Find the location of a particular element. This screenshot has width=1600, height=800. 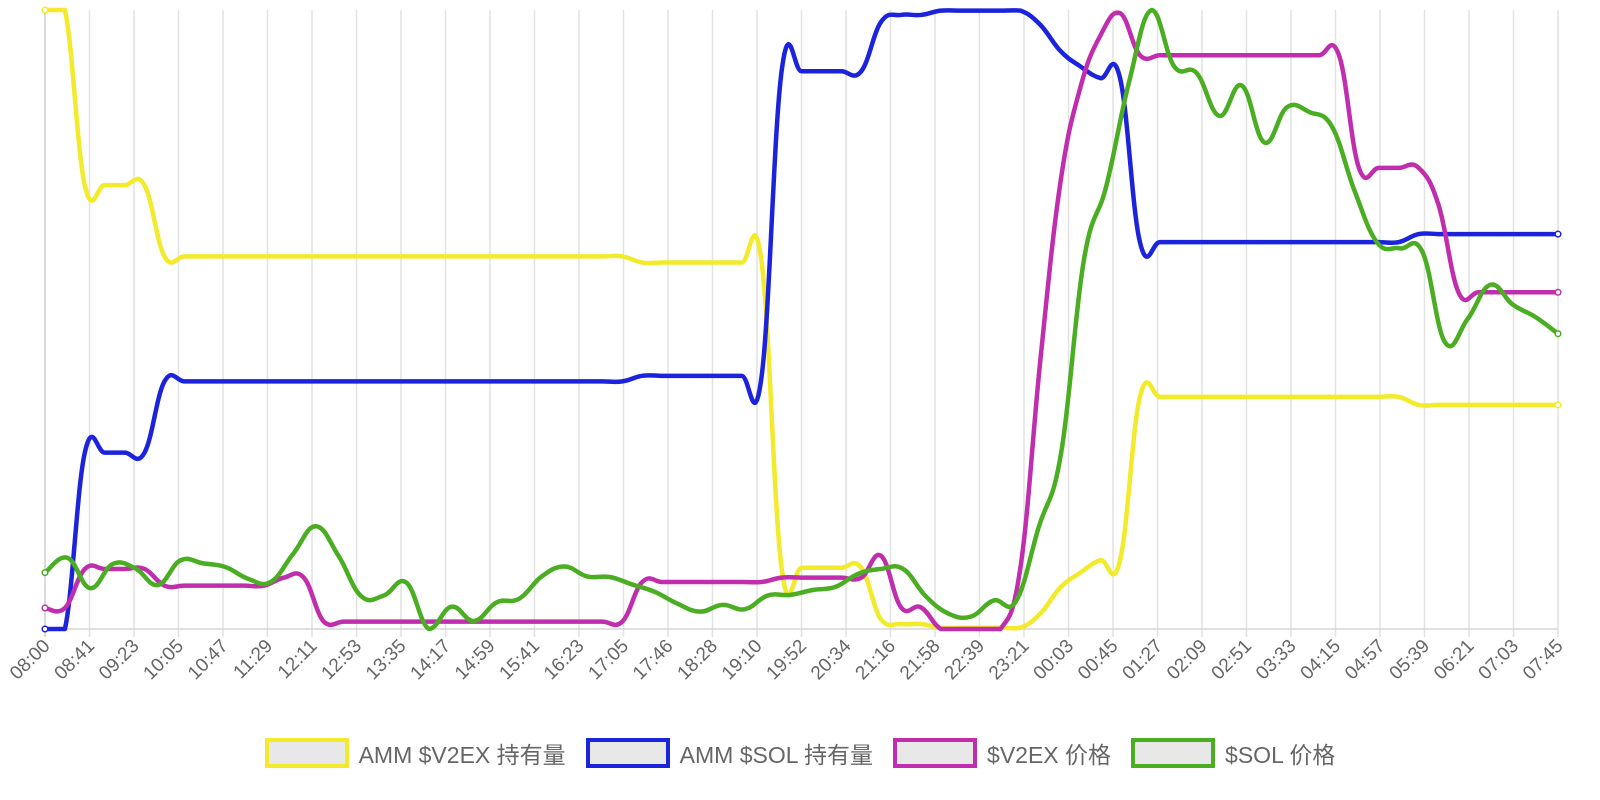

legend-item-v2ex-price: $V2EX 价格 is located at coordinates (1002, 753).